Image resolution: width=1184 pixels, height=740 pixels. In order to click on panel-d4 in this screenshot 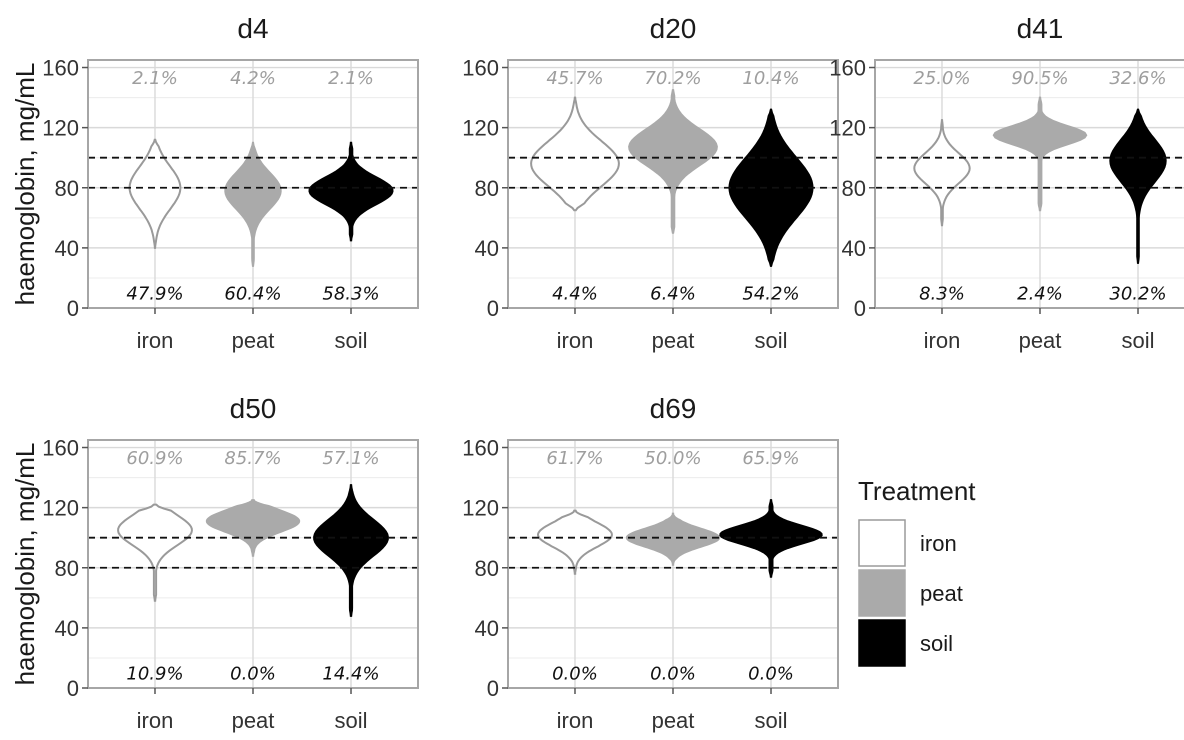, I will do `click(250, 186)`.